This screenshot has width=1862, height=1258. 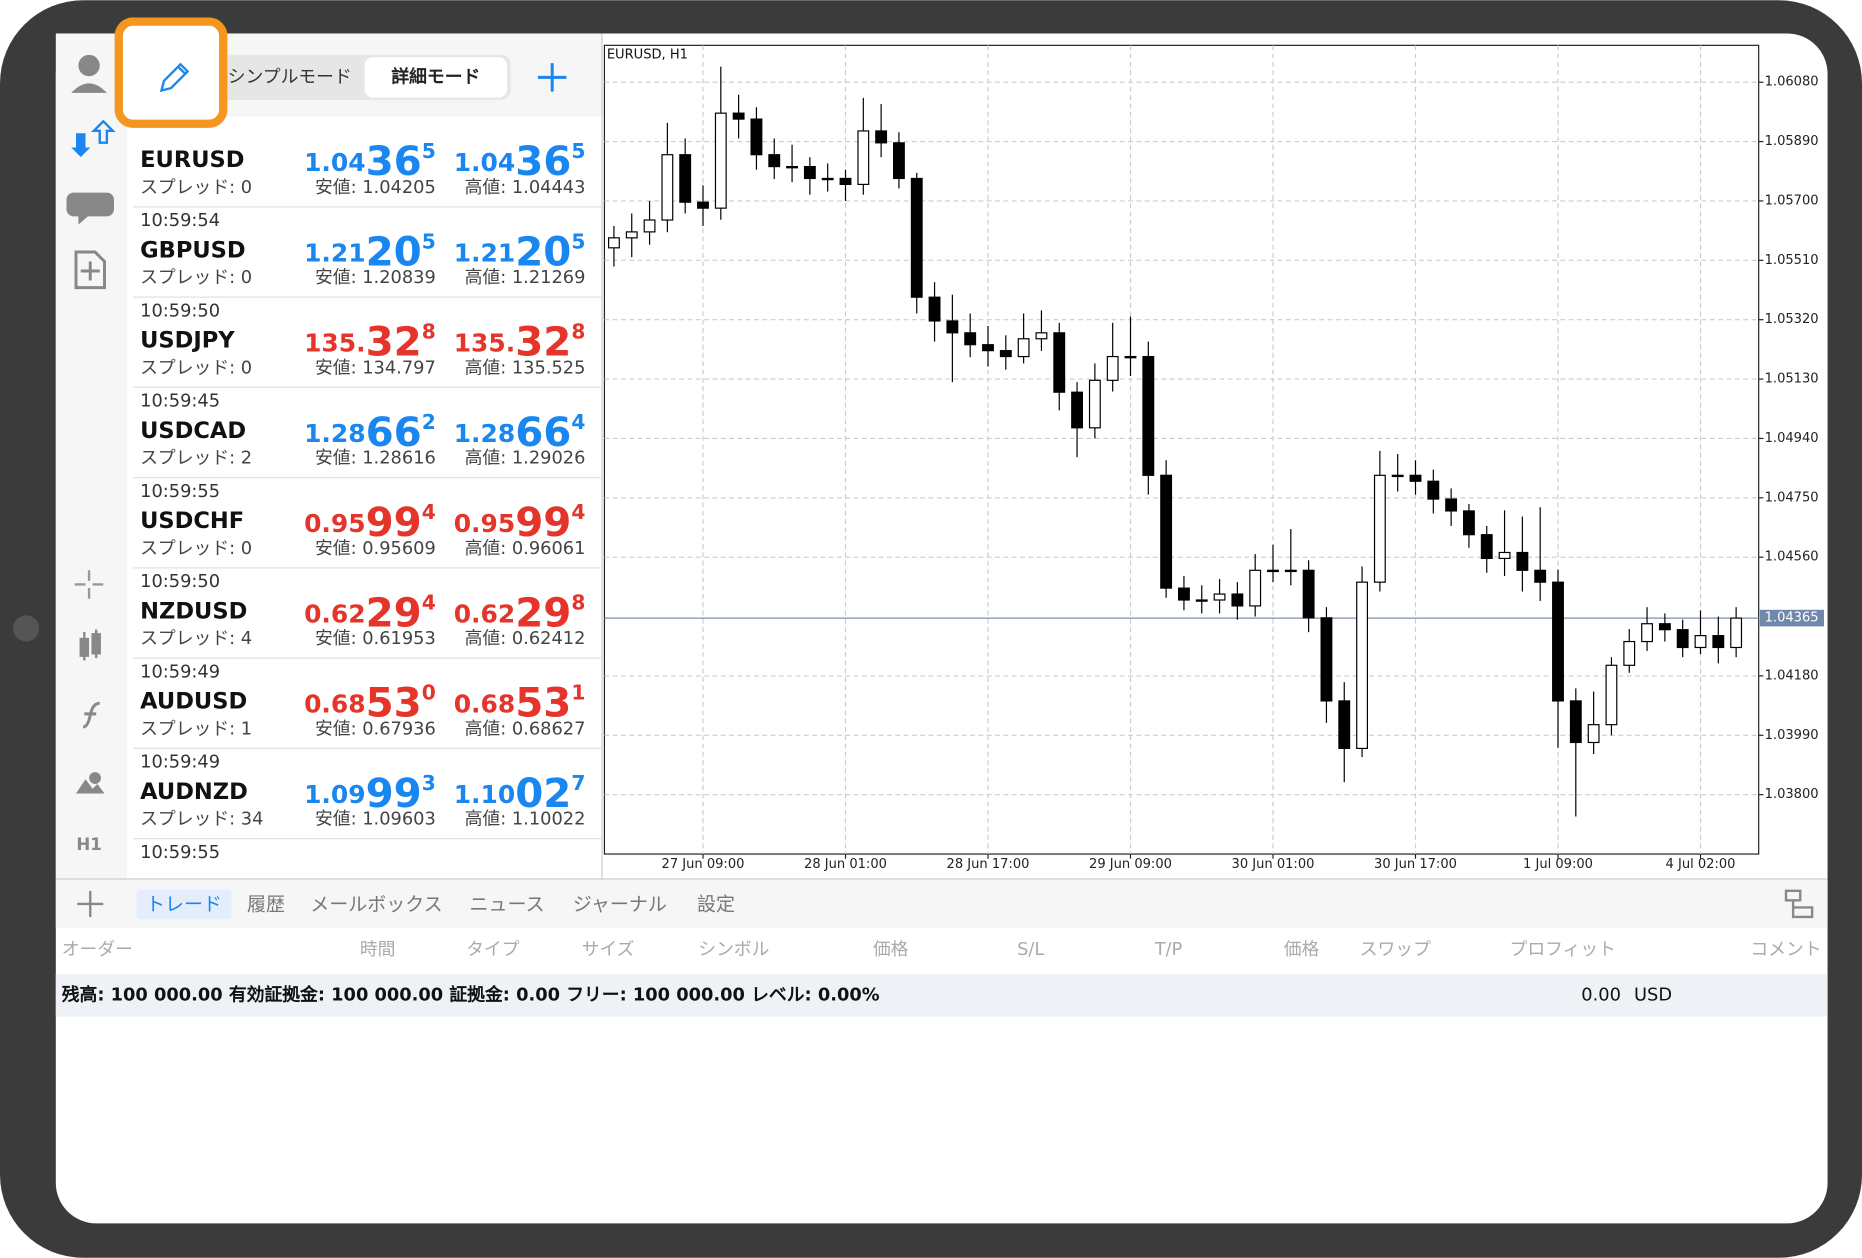 I want to click on quote-high: 高値: 0.68627, so click(x=525, y=728).